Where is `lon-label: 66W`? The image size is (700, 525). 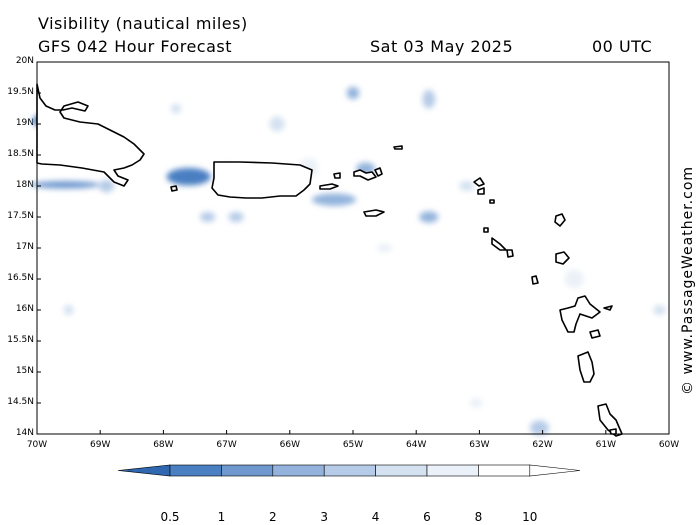 lon-label: 66W is located at coordinates (289, 445).